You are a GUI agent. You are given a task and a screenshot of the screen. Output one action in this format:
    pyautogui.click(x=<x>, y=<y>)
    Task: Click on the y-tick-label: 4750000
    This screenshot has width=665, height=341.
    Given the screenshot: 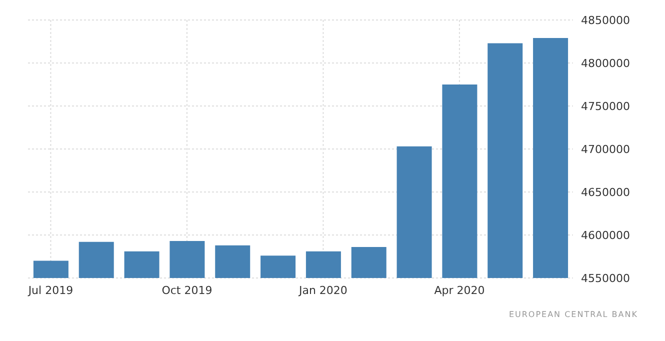 What is the action you would take?
    pyautogui.click(x=605, y=106)
    